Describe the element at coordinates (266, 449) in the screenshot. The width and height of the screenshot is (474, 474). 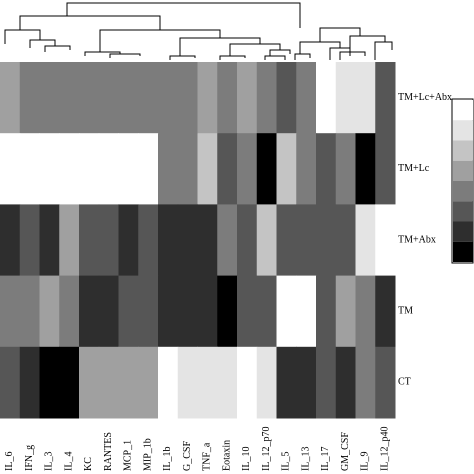
I see `x-tick-label: IL_12_p70` at that location.